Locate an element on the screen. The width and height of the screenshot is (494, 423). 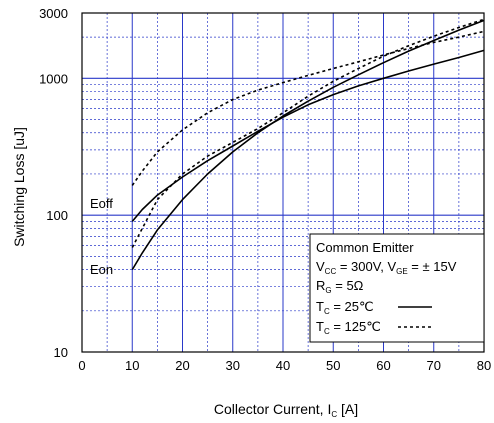
x-tick-label: 20 is located at coordinates (182, 365).